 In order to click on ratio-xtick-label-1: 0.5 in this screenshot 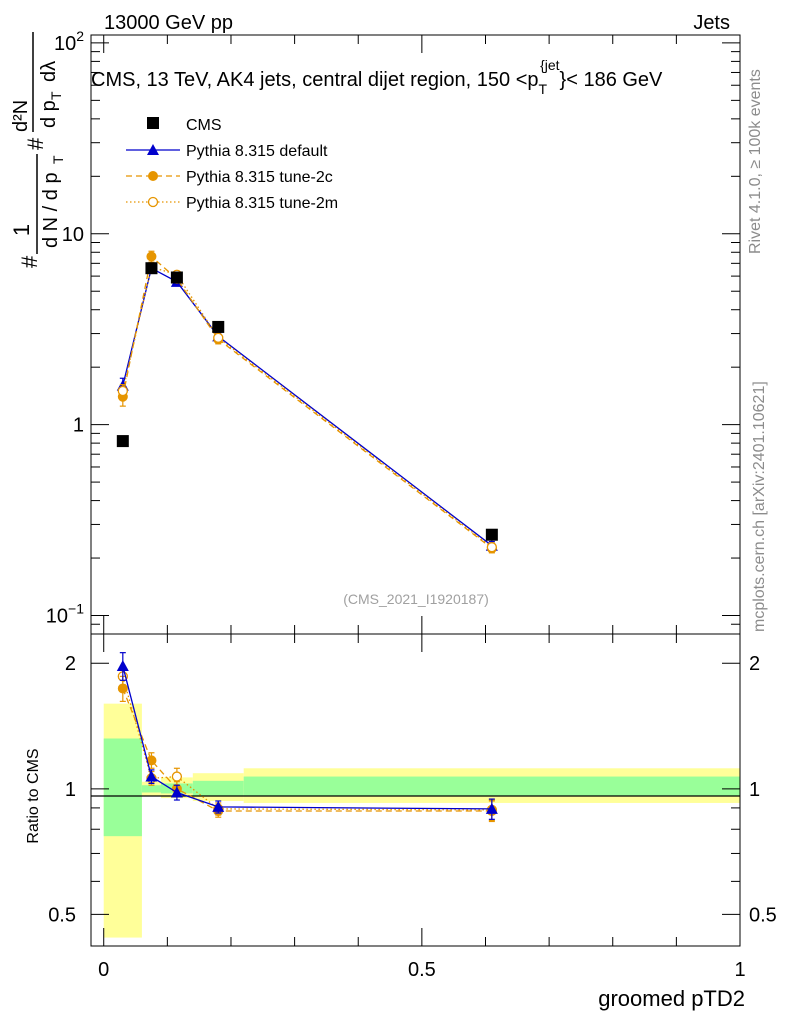, I will do `click(422, 970)`.